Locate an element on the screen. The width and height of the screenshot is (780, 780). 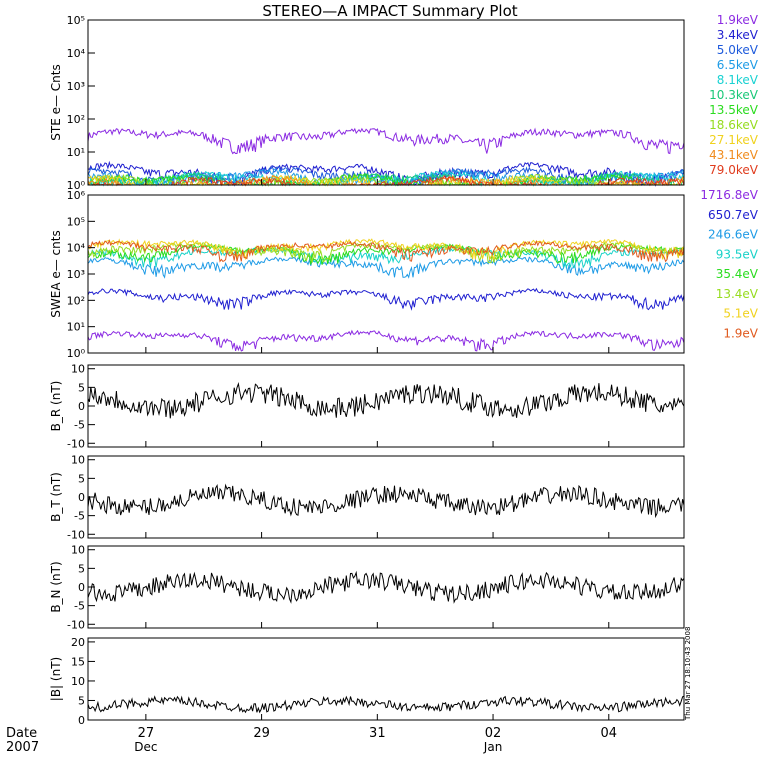
legend-entry: 10.3keV is located at coordinates (734, 95).